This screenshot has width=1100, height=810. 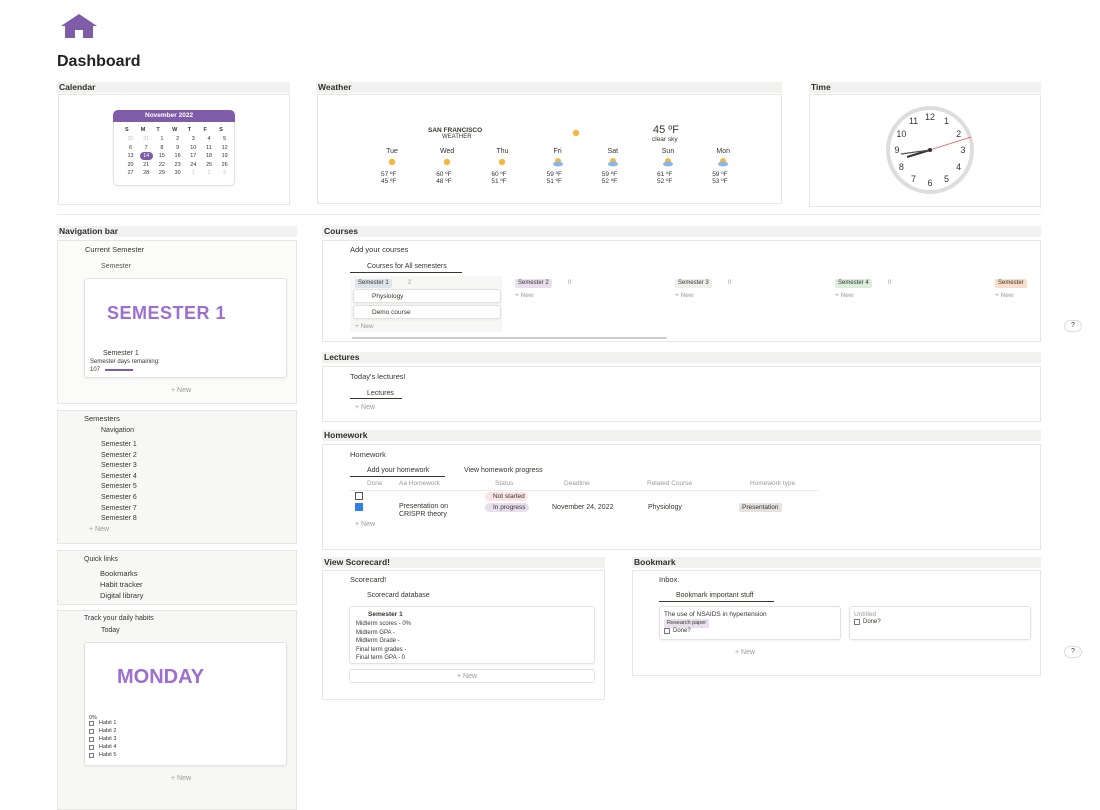 What do you see at coordinates (913, 178) in the screenshot?
I see `clock-numeral: 7` at bounding box center [913, 178].